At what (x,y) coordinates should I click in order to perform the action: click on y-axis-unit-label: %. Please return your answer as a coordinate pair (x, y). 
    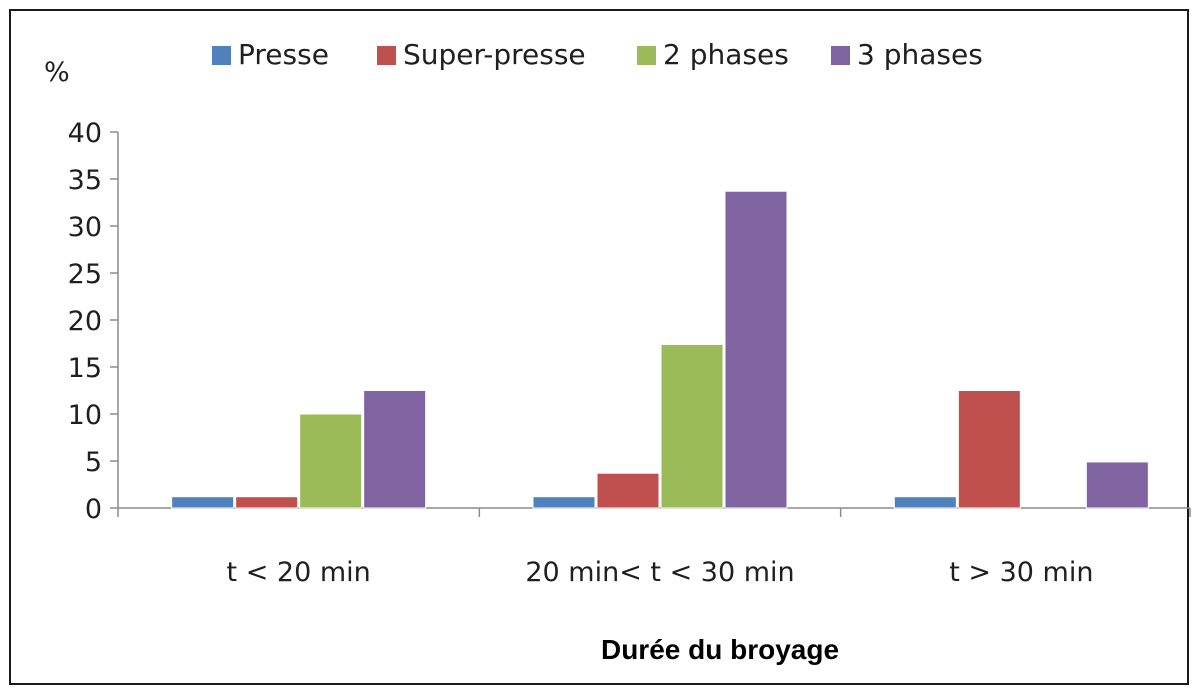
    Looking at the image, I should click on (57, 72).